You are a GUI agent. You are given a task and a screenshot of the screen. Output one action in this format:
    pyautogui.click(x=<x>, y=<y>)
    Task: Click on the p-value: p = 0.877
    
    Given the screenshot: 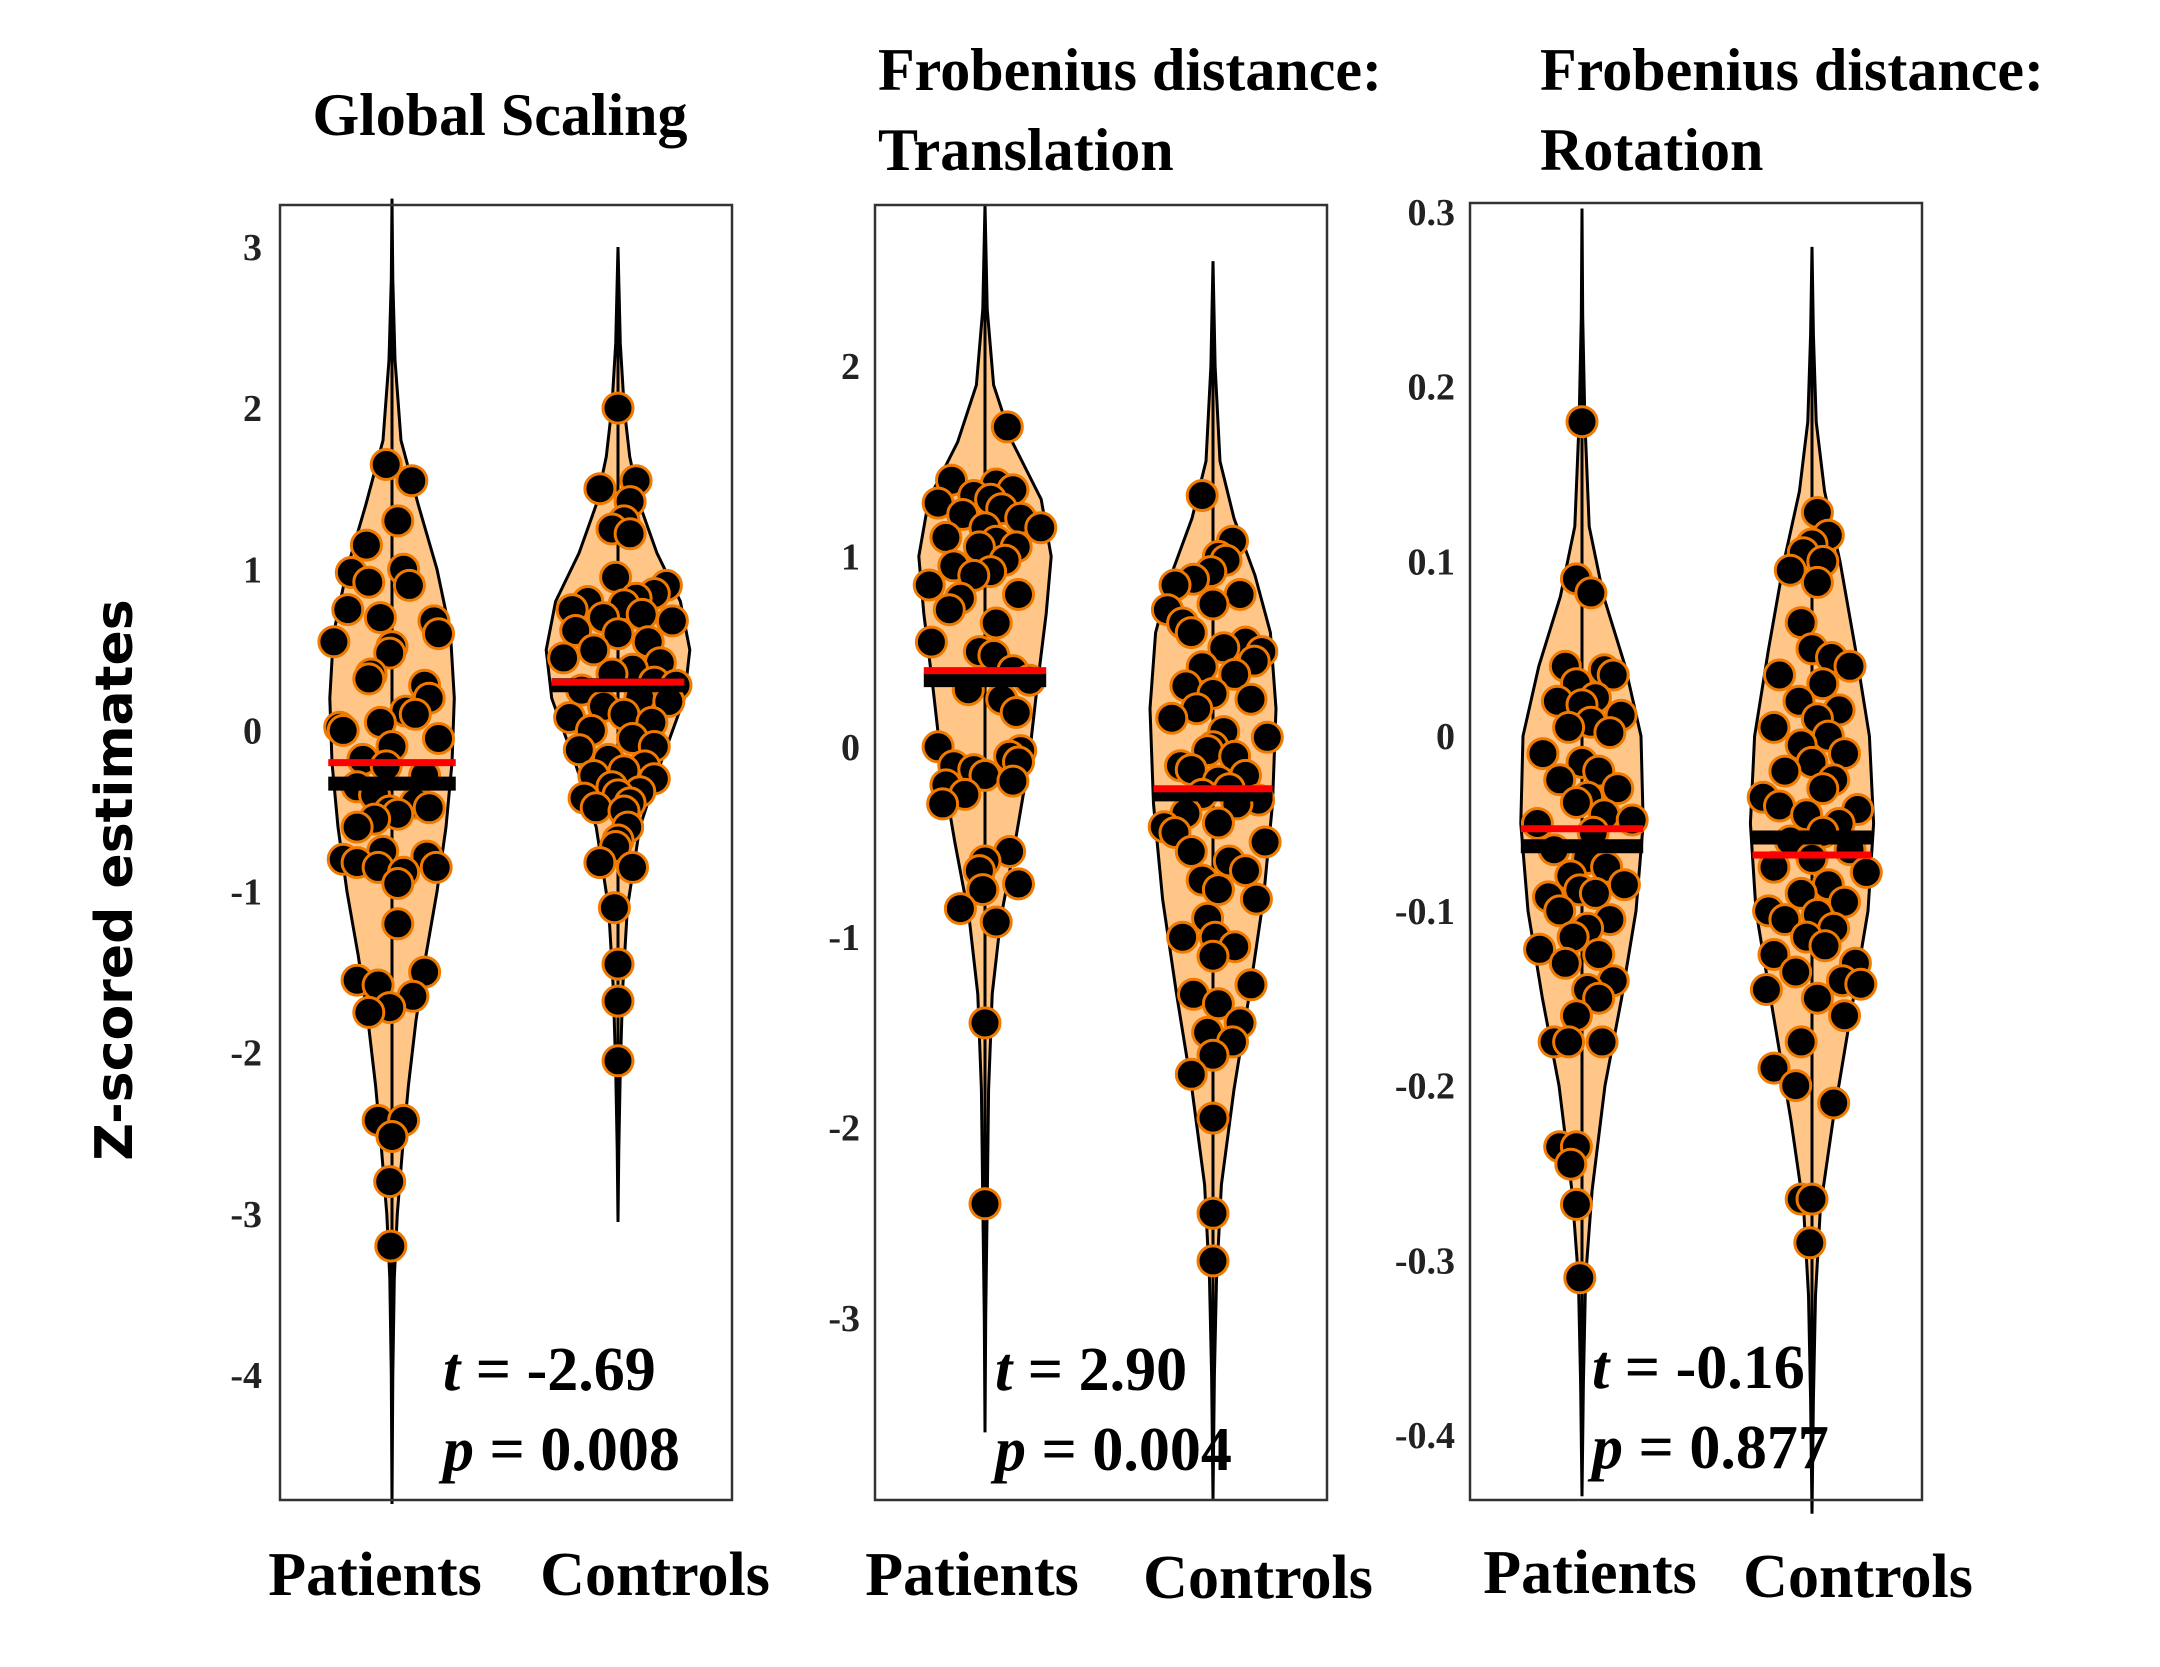 What is the action you would take?
    pyautogui.click(x=1708, y=1448)
    